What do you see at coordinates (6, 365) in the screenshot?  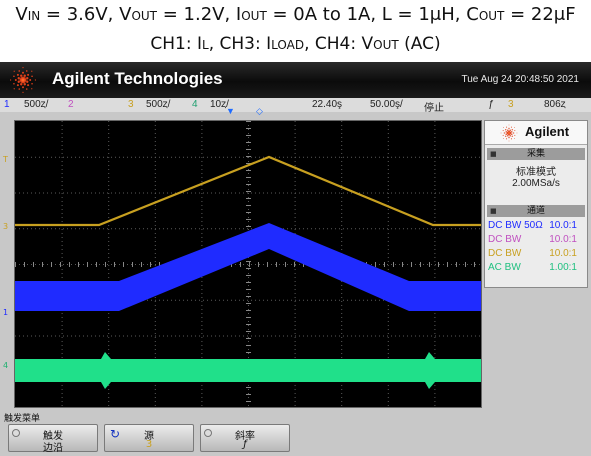 I see `ch4-ground-marker: 4` at bounding box center [6, 365].